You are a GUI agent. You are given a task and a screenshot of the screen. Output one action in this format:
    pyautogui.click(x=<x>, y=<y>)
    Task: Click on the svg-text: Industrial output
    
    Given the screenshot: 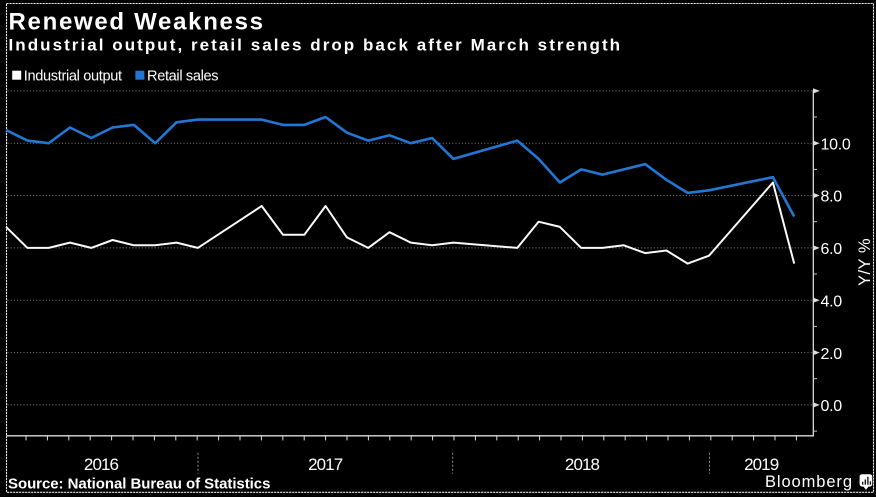 What is the action you would take?
    pyautogui.click(x=73, y=77)
    